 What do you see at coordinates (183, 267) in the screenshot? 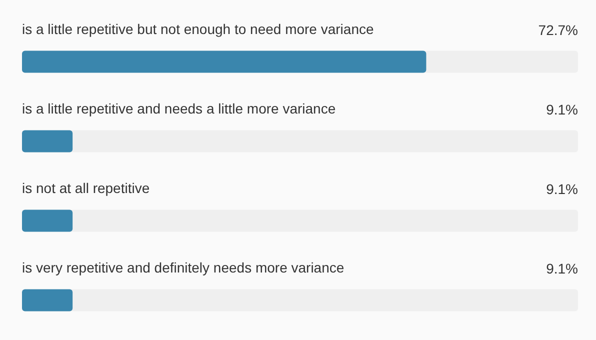
I see `y-tick-label: is very repetitive and definitely needs more variance` at bounding box center [183, 267].